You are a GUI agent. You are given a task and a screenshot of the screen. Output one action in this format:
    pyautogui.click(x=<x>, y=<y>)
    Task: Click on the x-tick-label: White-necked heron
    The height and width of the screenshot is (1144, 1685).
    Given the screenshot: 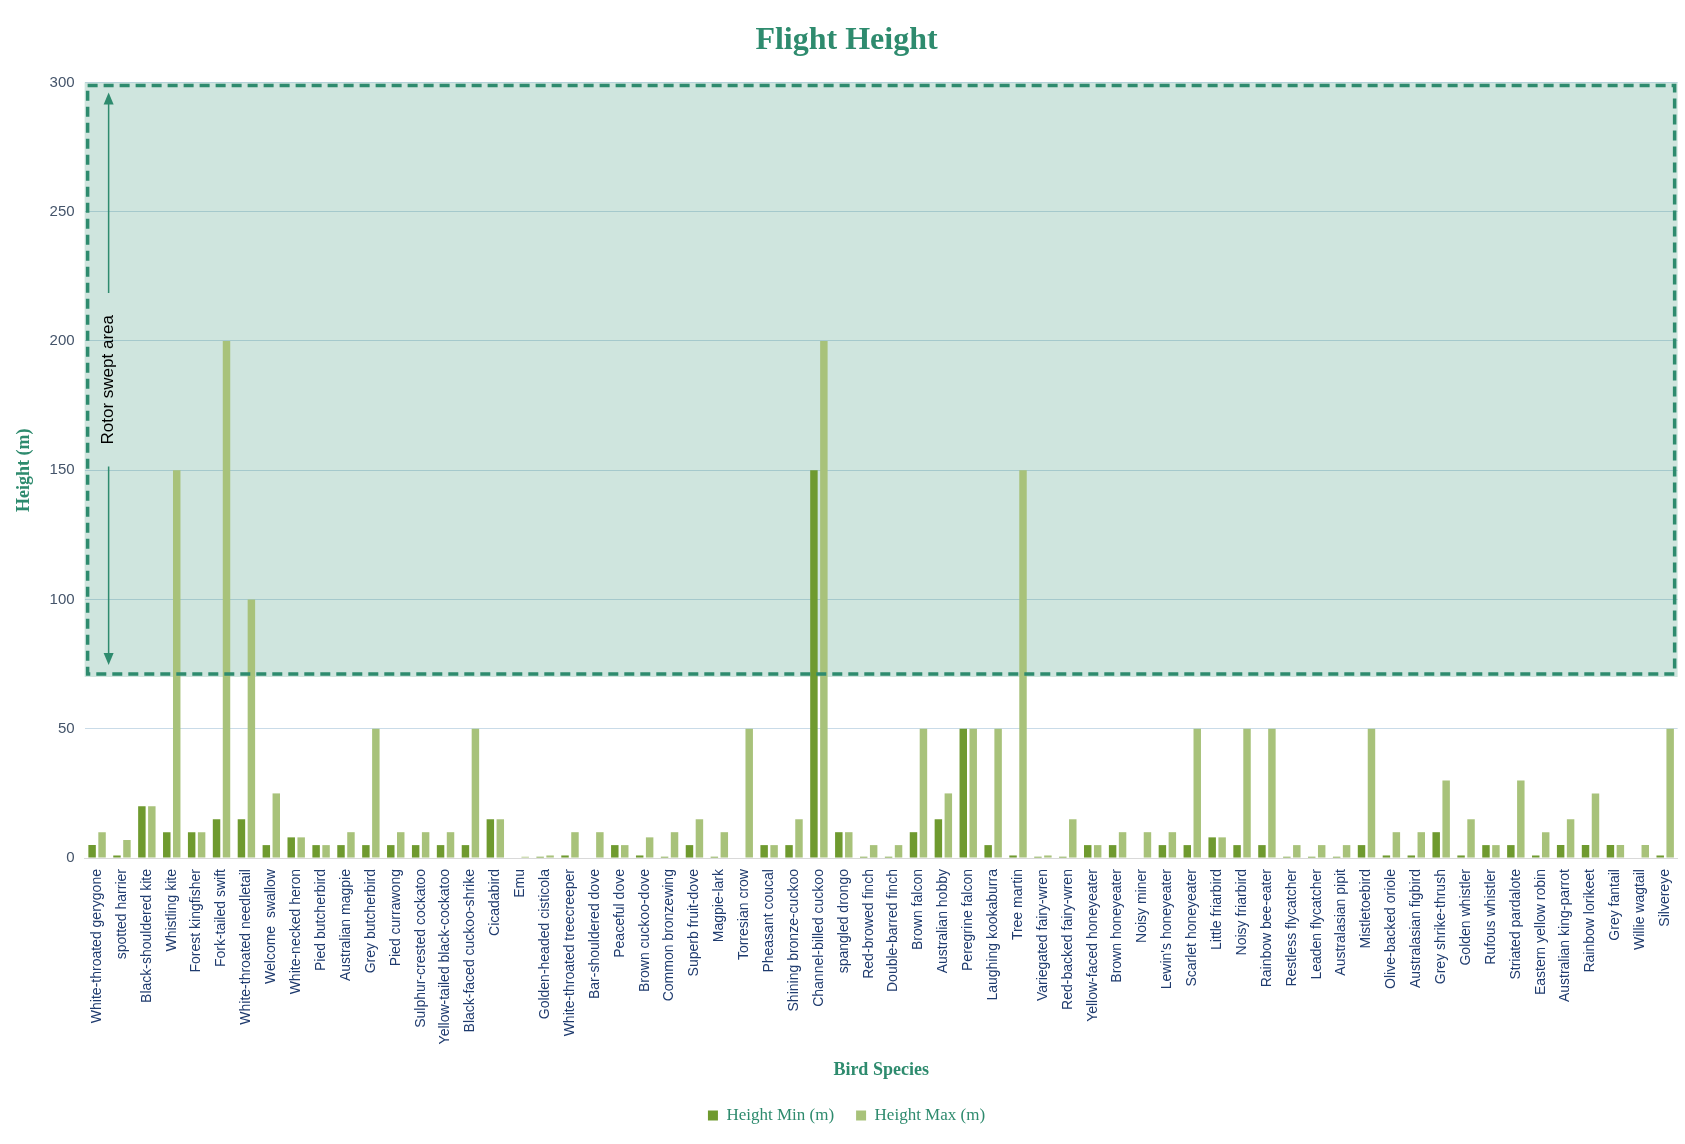 What is the action you would take?
    pyautogui.click(x=295, y=932)
    